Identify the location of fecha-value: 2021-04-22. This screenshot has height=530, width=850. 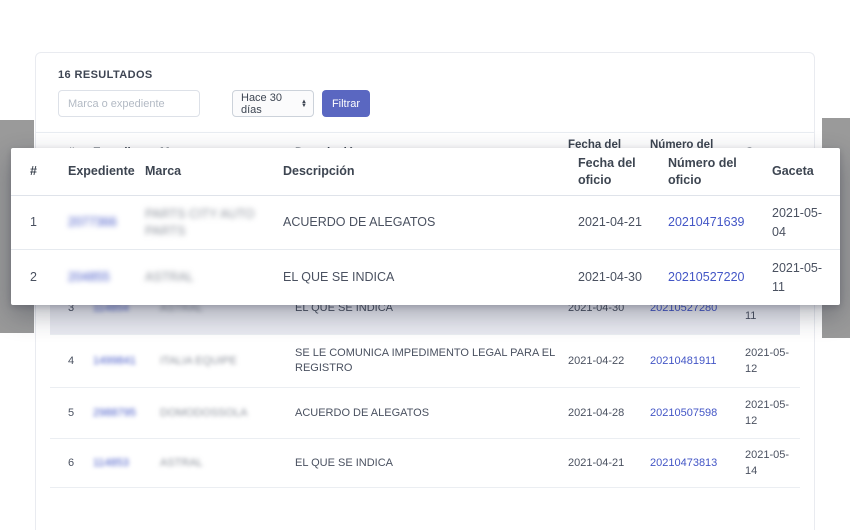
(596, 360).